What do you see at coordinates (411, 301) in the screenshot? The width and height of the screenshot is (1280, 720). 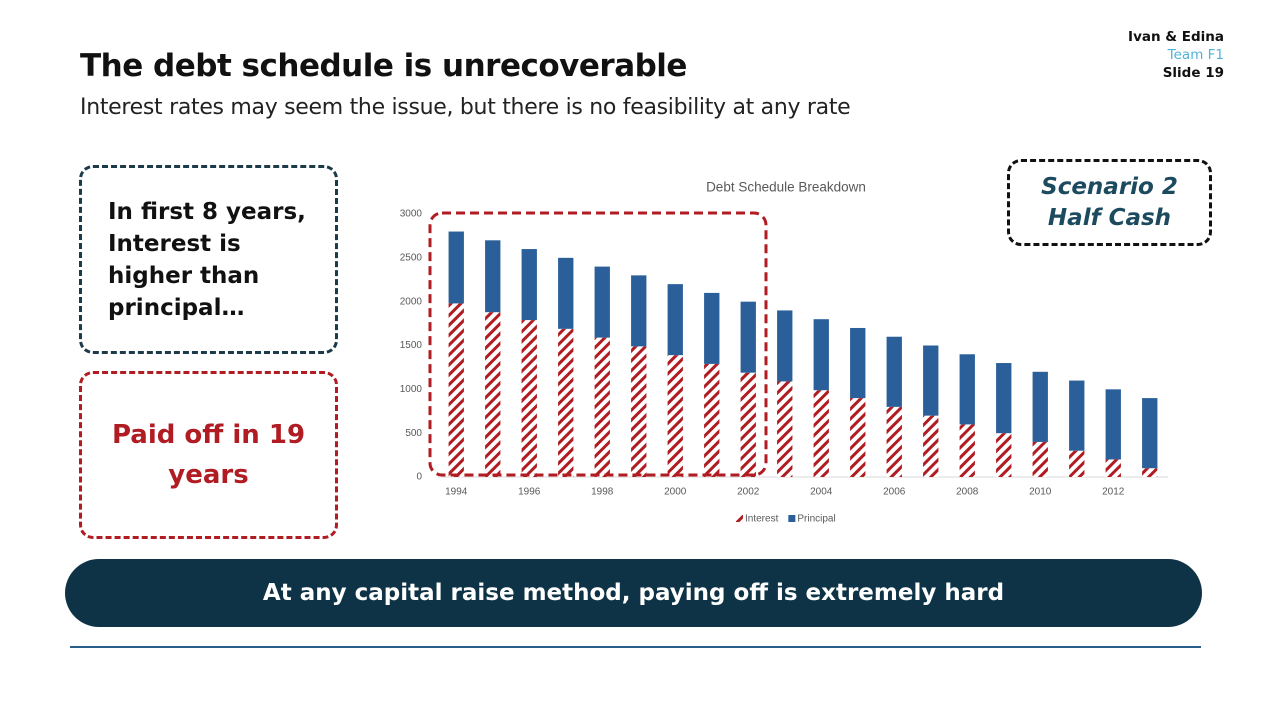 I see `y-tick-label: 2000` at bounding box center [411, 301].